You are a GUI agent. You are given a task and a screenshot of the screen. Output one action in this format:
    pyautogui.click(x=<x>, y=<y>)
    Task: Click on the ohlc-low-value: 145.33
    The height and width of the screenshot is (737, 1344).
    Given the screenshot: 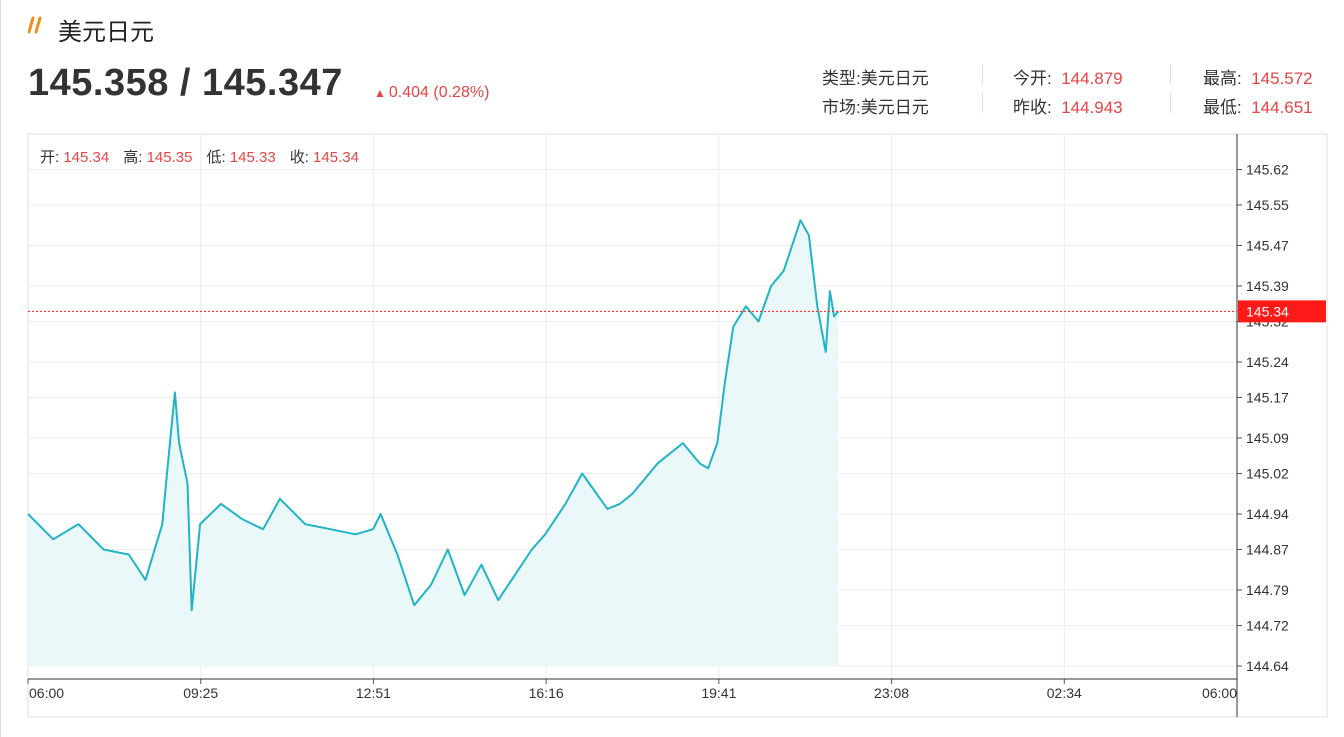 What is the action you would take?
    pyautogui.click(x=252, y=157)
    